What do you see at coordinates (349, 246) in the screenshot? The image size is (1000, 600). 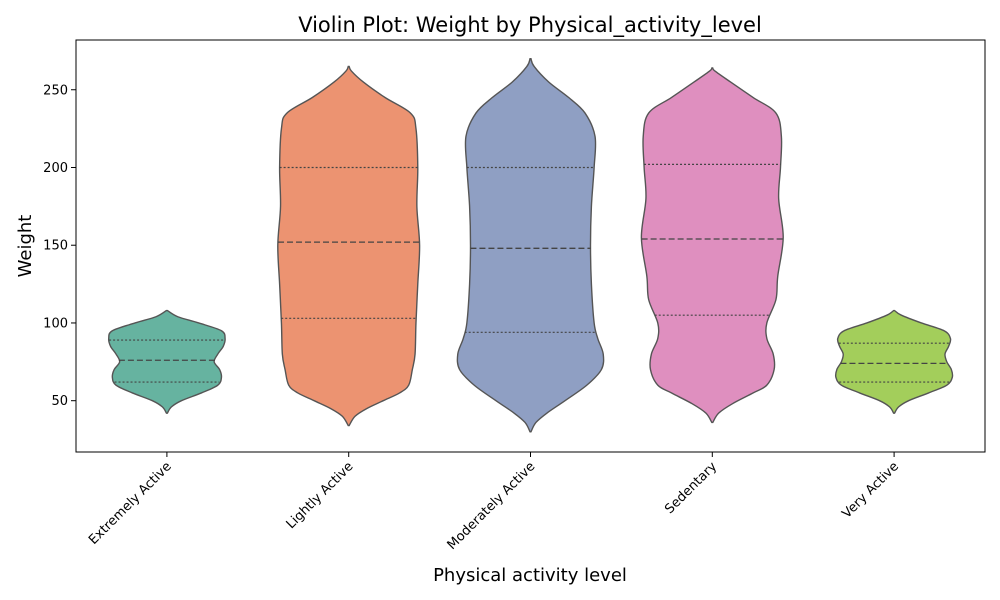 I see `violin-lightly-active` at bounding box center [349, 246].